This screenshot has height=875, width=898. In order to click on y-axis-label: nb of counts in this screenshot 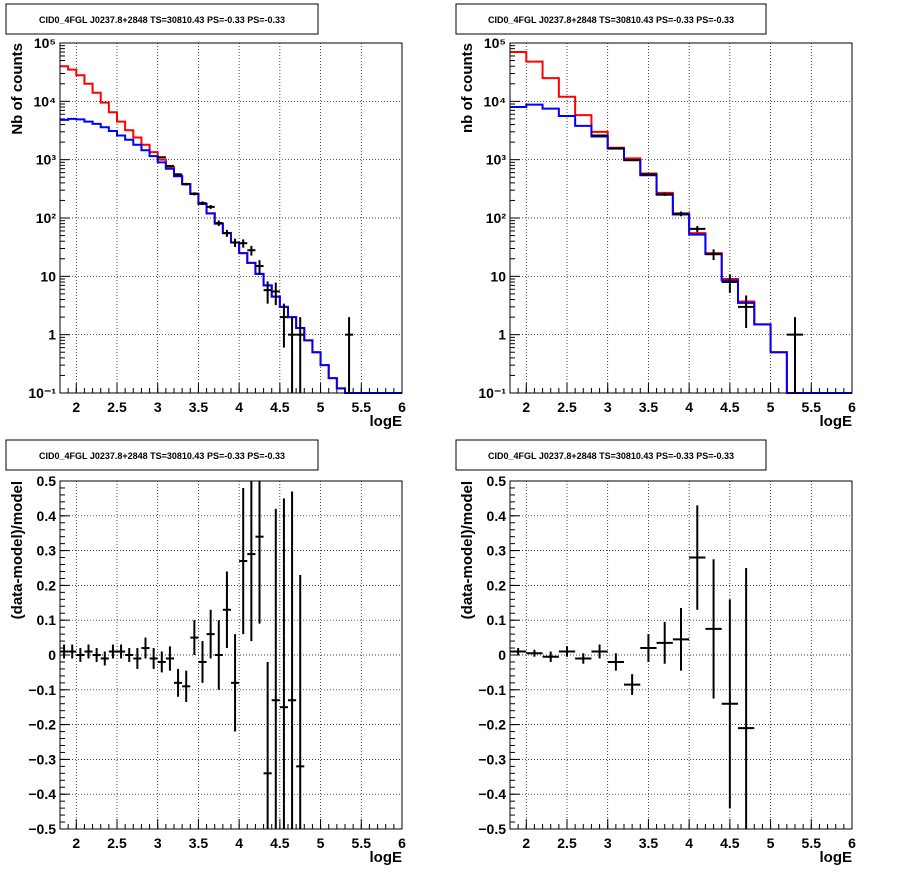, I will do `click(467, 88)`.